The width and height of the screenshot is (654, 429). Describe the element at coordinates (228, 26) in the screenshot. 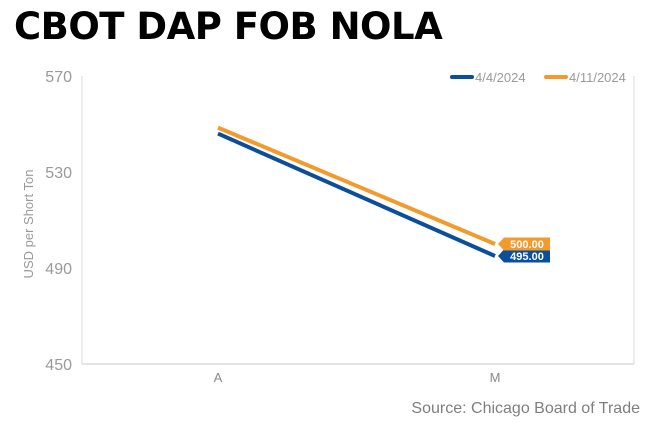

I see `chart-title: CBOT DAP FOB NOLA` at that location.